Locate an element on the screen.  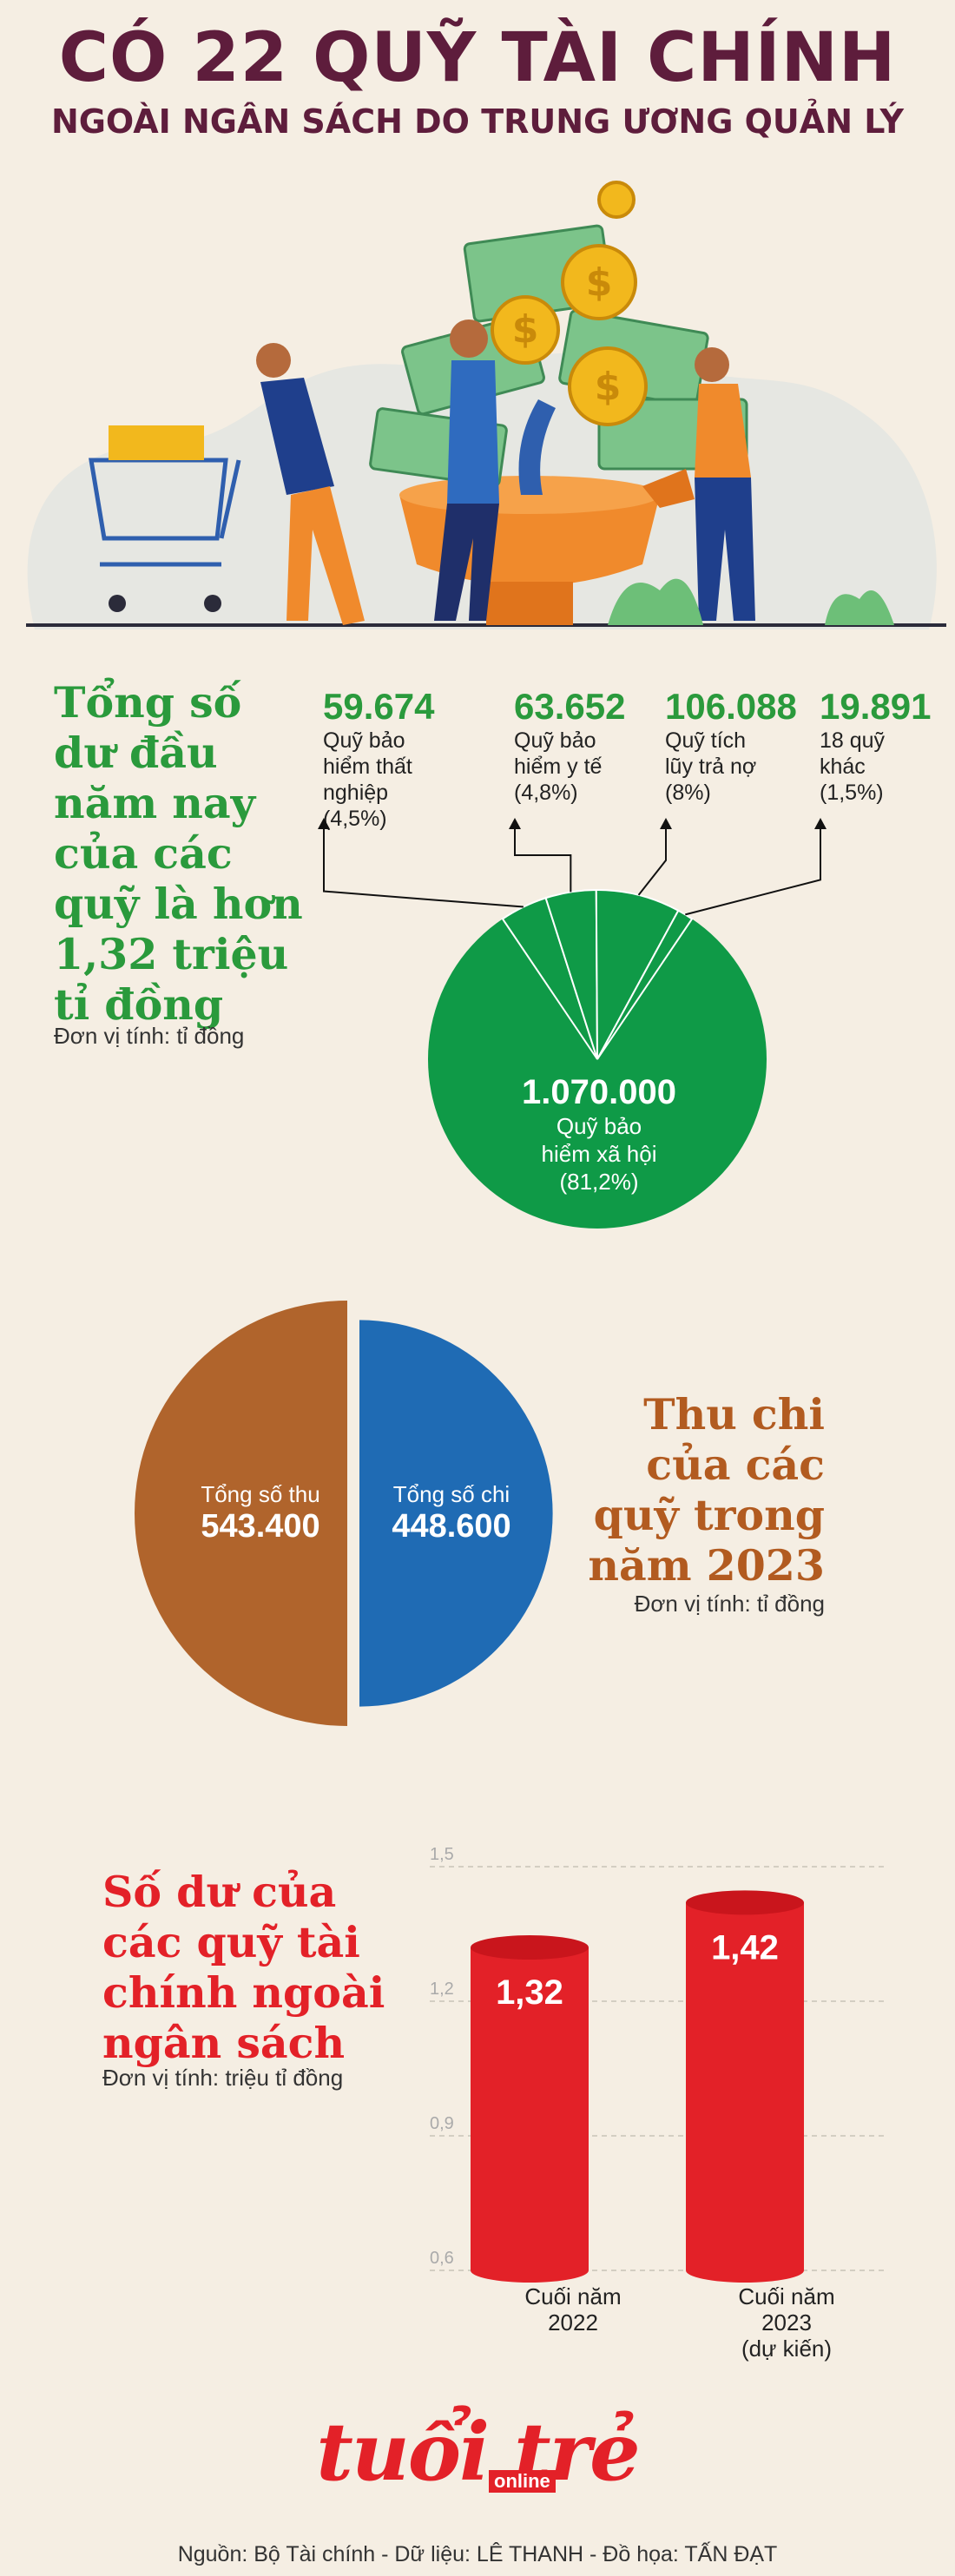
income-name: Tổng số thu is located at coordinates (261, 1494).